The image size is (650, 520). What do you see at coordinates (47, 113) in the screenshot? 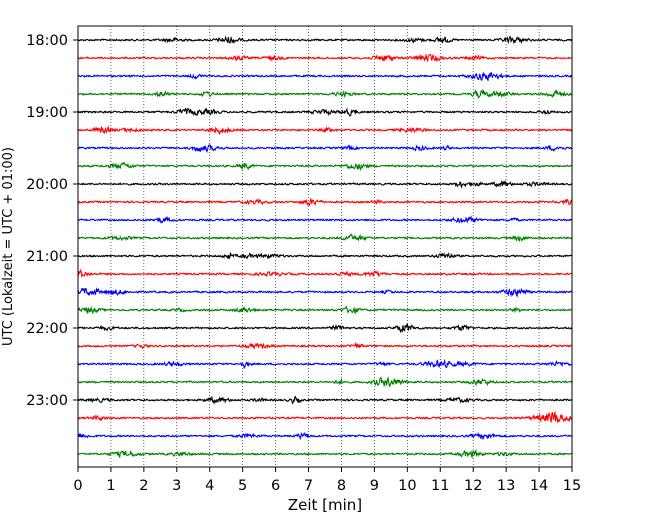
I see `y-tick-label: 19:00` at bounding box center [47, 113].